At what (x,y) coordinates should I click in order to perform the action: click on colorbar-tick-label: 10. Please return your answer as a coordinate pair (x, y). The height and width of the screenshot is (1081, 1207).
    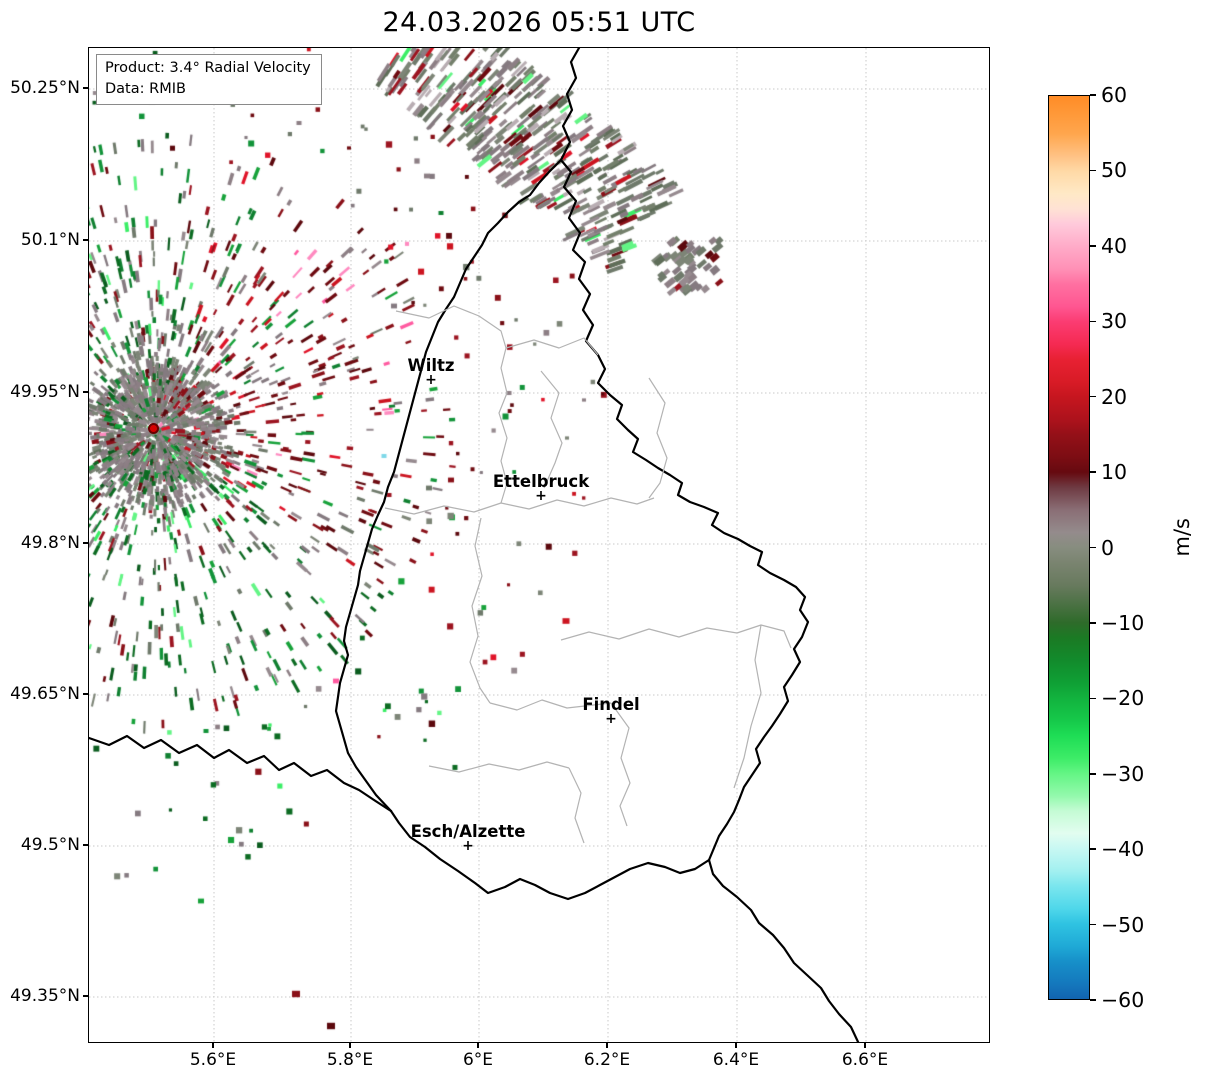
    Looking at the image, I should click on (1114, 472).